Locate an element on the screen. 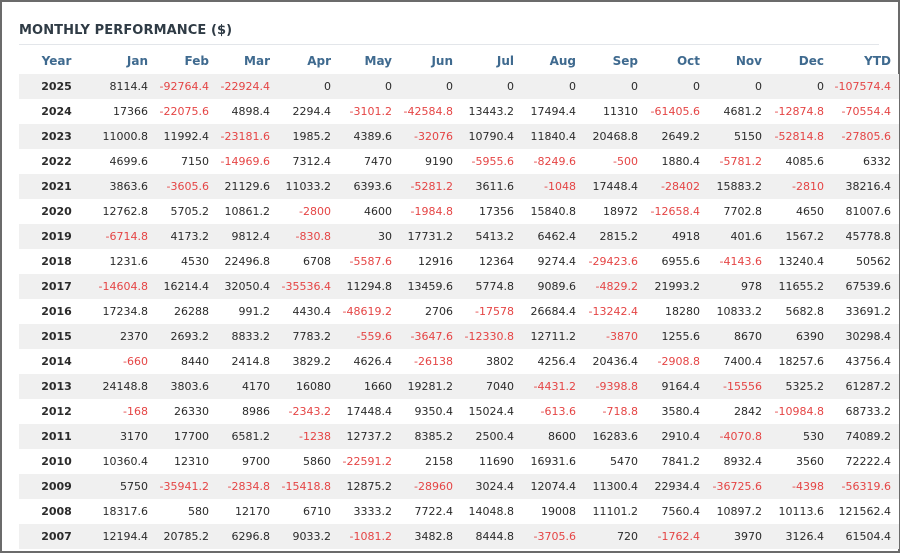 The image size is (900, 553). month-value-cell: 11294.8 is located at coordinates (369, 286).